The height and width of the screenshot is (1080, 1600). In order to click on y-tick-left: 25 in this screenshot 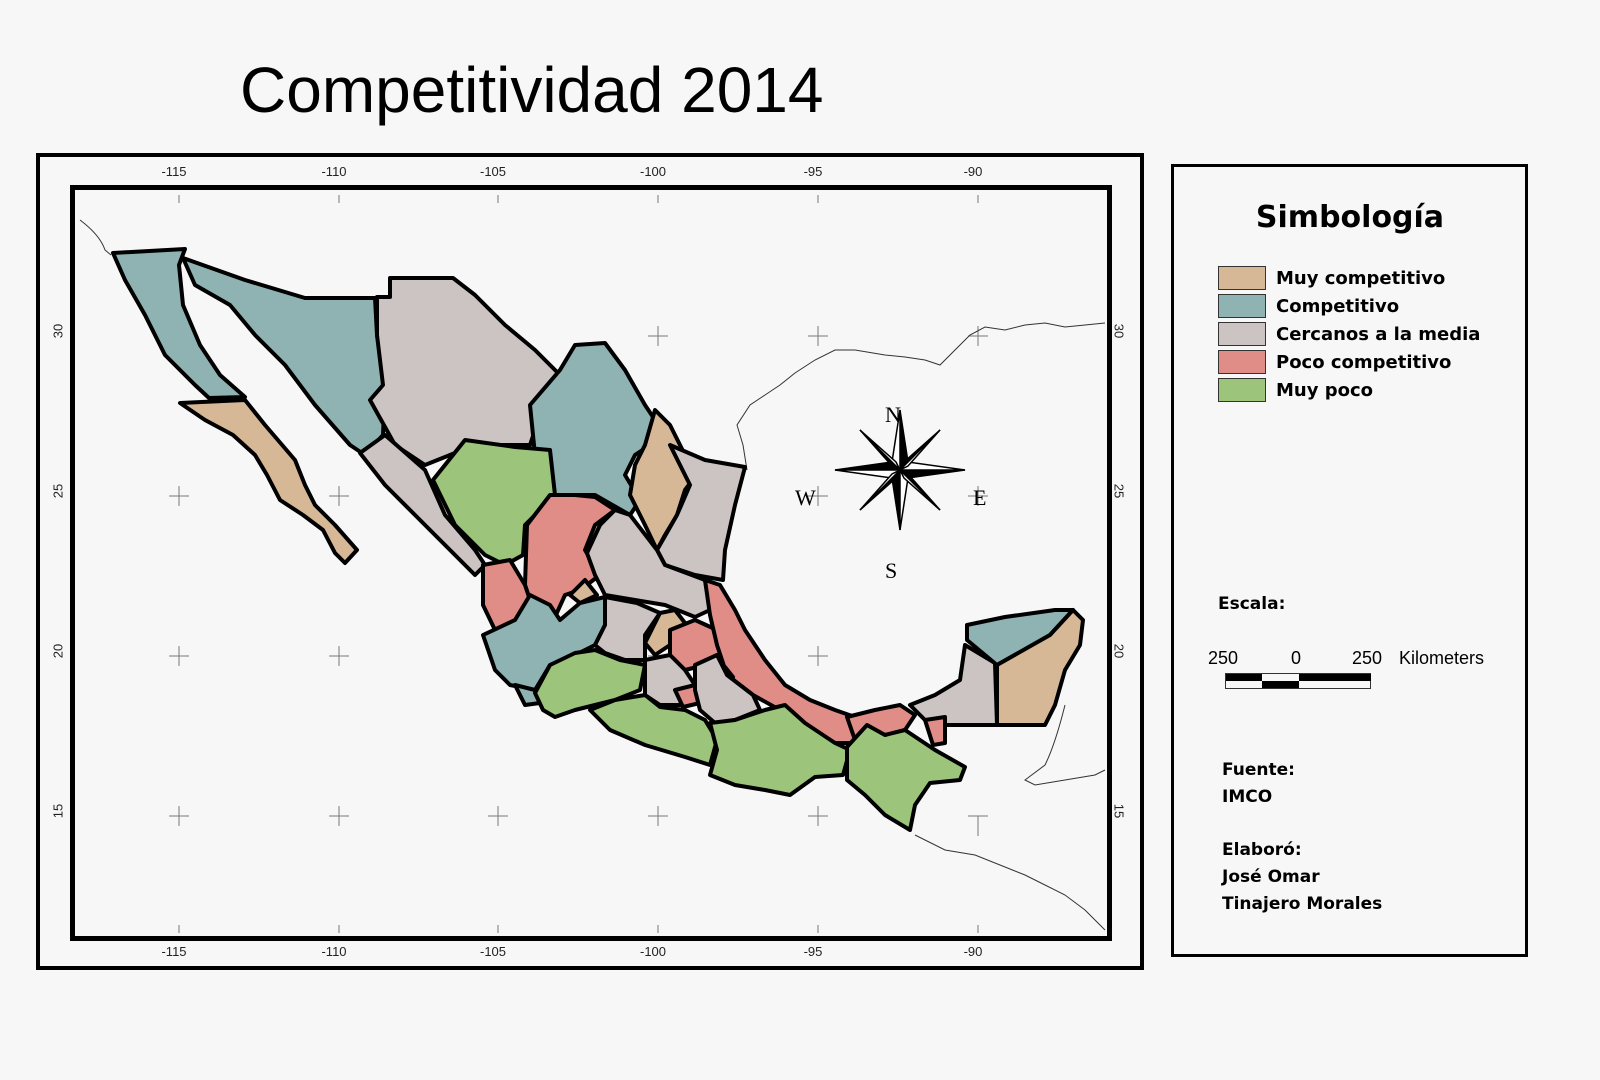, I will do `click(58, 491)`.